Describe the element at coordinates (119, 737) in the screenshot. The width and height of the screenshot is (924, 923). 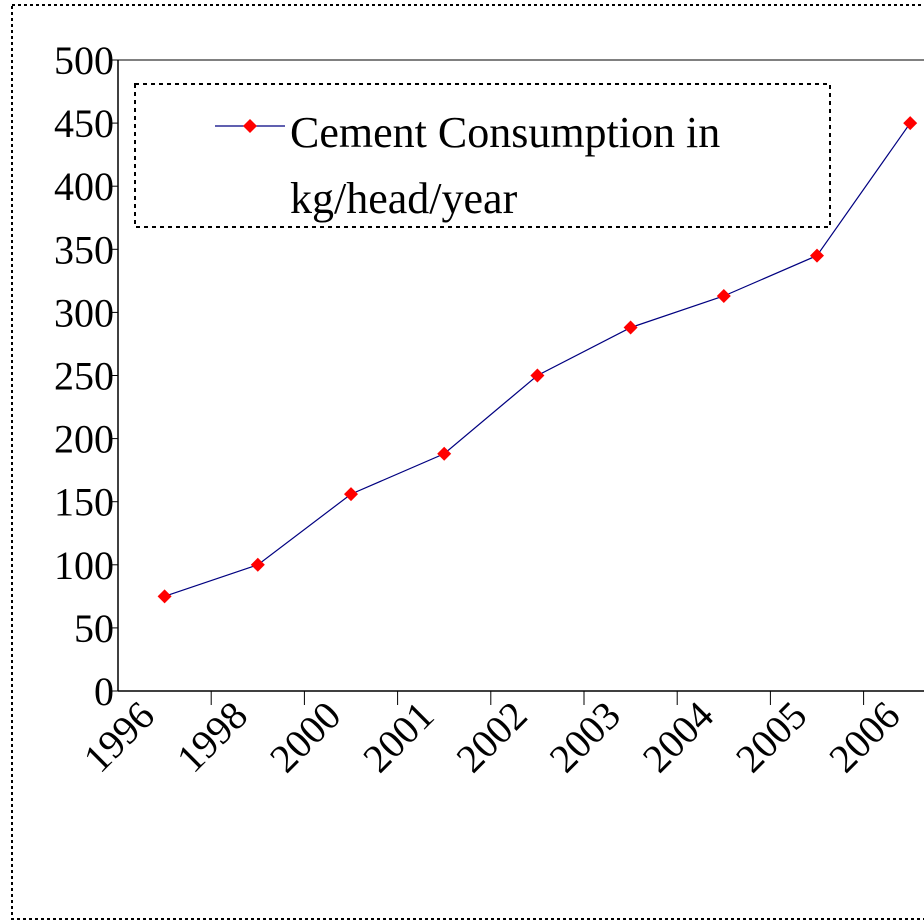
I see `x-tick-label: 1996` at that location.